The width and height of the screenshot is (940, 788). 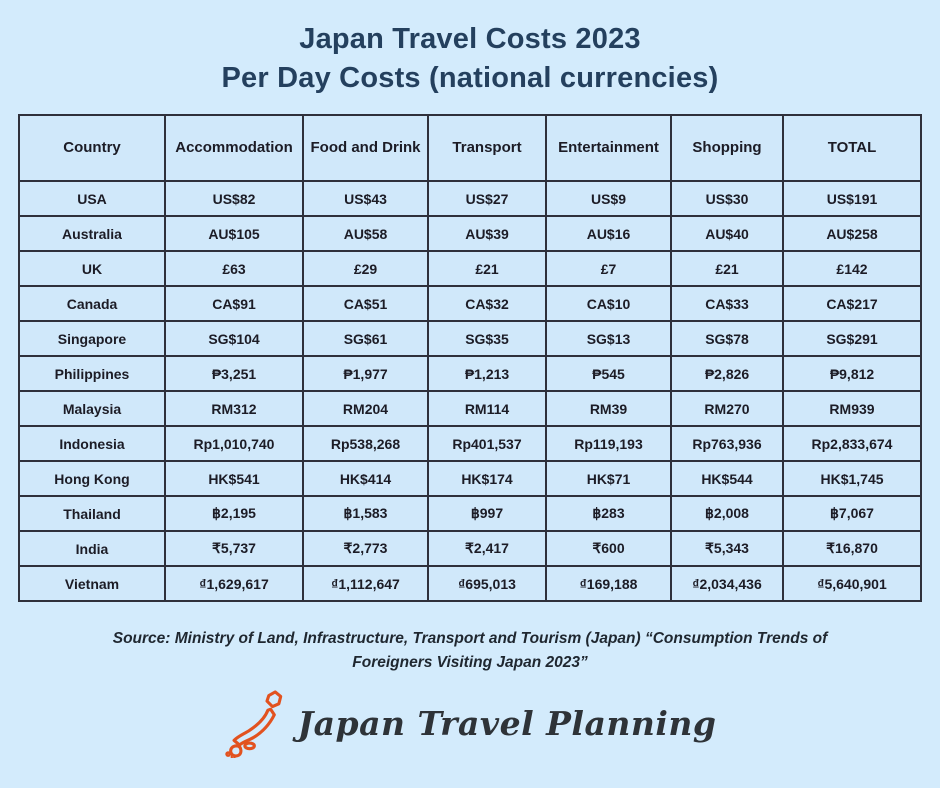 I want to click on source-note-line2: Foreigners Visiting Japan 2023”, so click(x=470, y=663).